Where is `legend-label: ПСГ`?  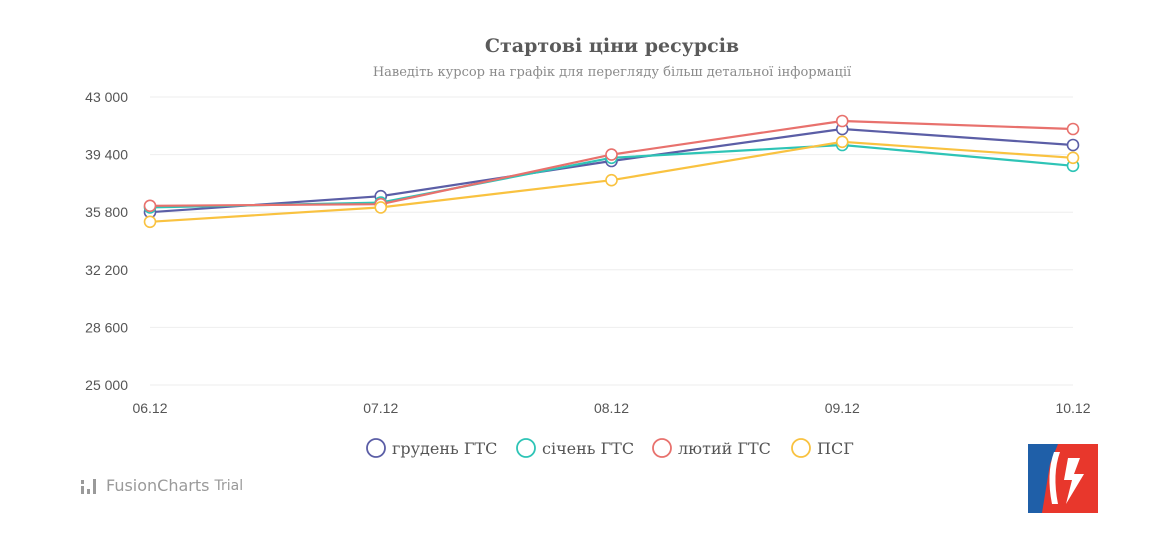
legend-label: ПСГ is located at coordinates (835, 448).